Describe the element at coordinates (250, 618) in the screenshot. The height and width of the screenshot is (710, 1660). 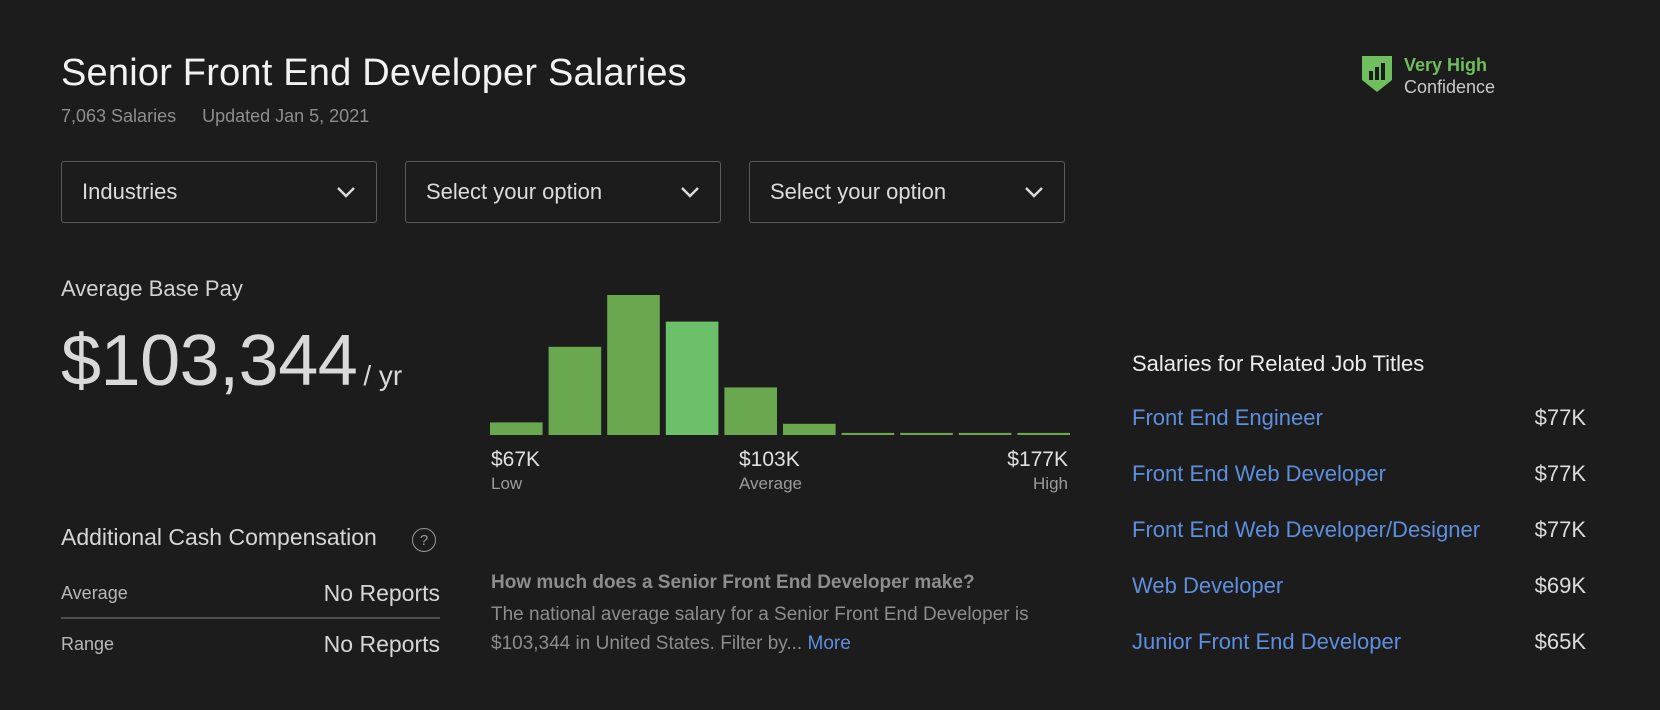
I see `row-divider` at that location.